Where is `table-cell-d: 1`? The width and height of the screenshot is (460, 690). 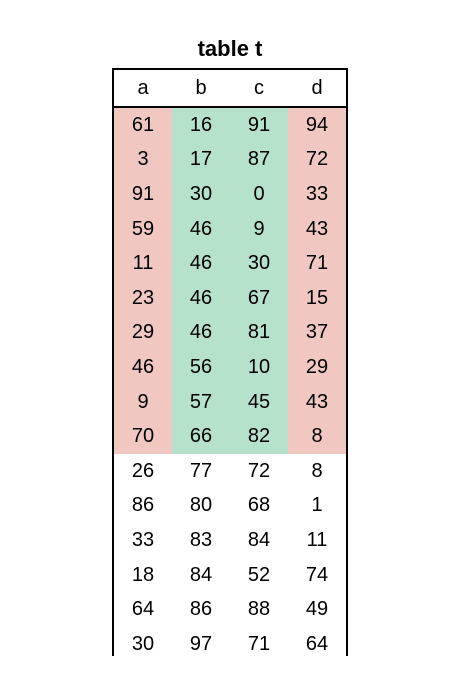 table-cell-d: 1 is located at coordinates (317, 506).